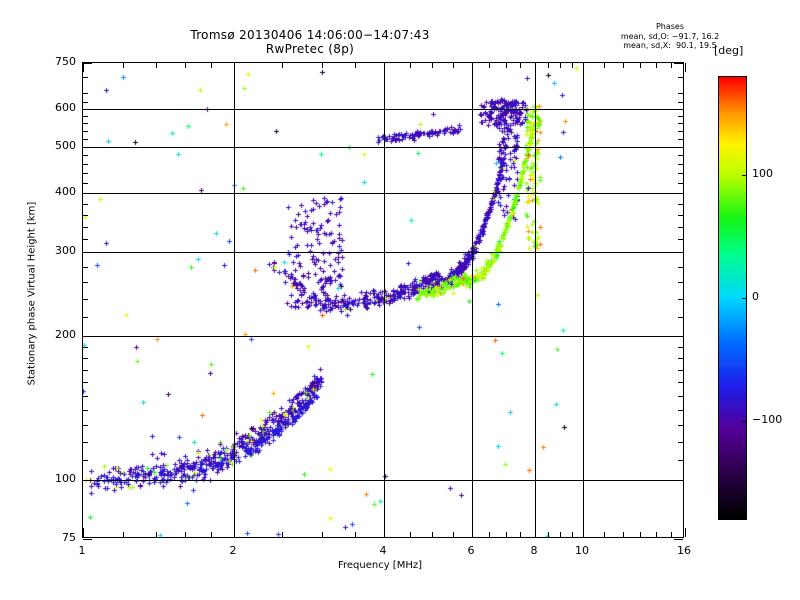  I want to click on x-tick-label: 16, so click(684, 550).